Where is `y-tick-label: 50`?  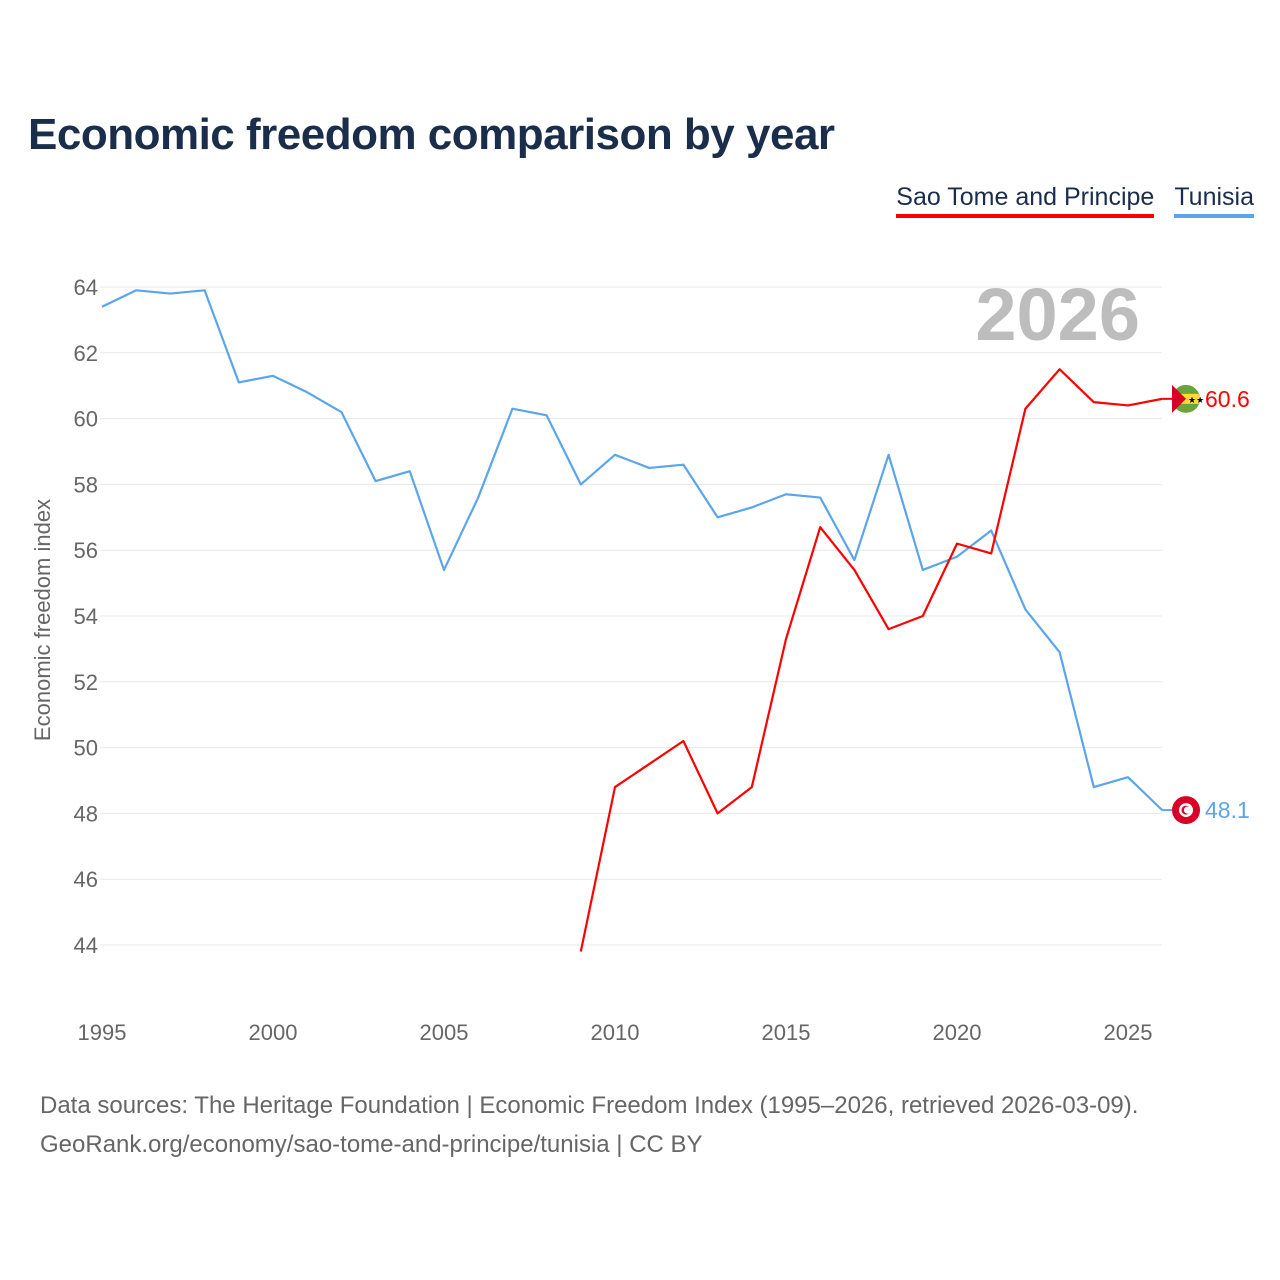 y-tick-label: 50 is located at coordinates (86, 748).